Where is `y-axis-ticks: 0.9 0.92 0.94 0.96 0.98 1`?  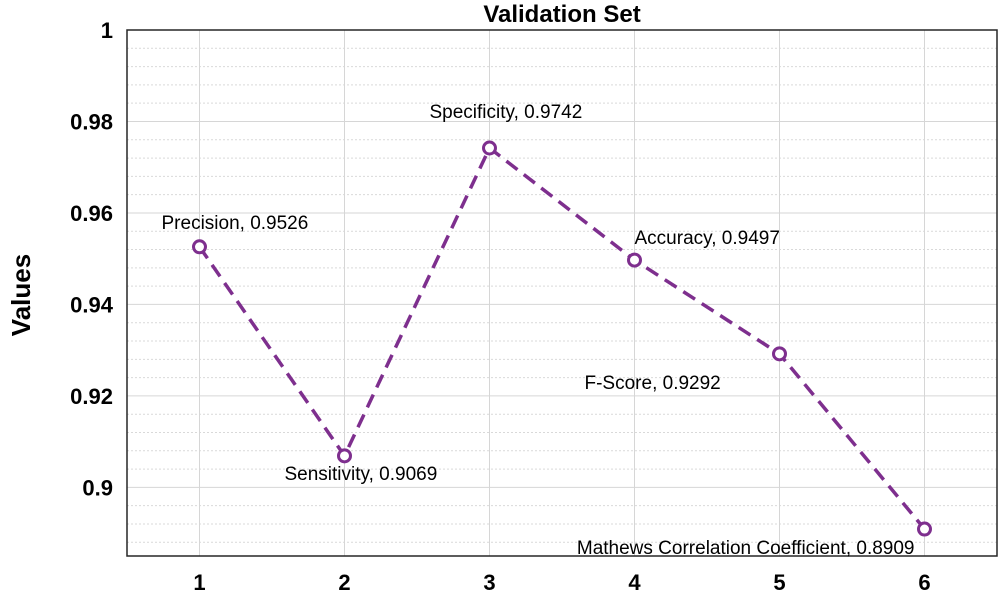
y-axis-ticks: 0.9 0.92 0.94 0.96 0.98 1 is located at coordinates (92, 259).